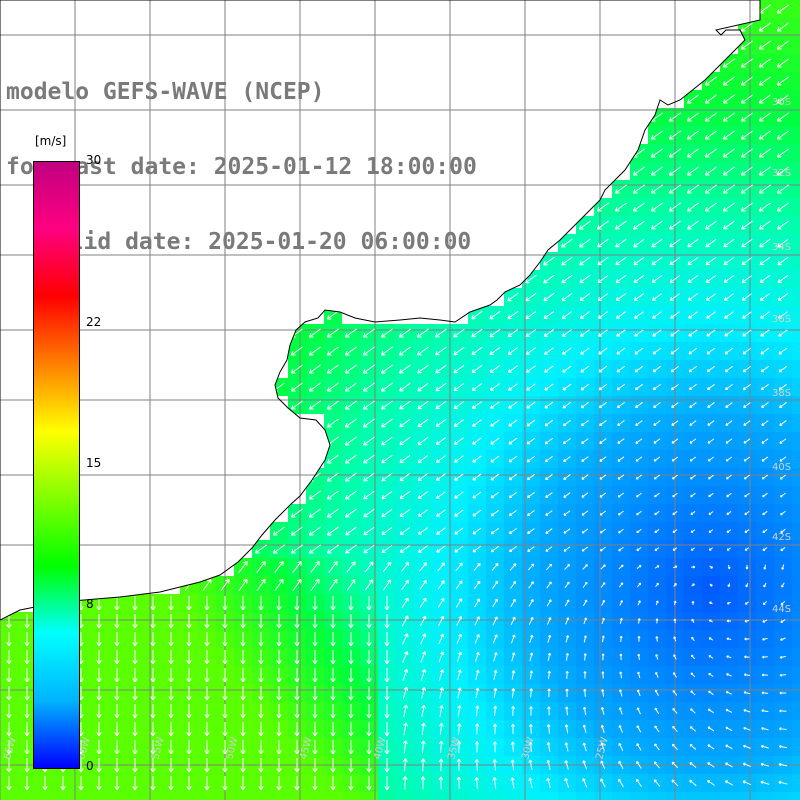 This screenshot has width=800, height=800. What do you see at coordinates (781, 609) in the screenshot?
I see `latitude-label: 44S` at bounding box center [781, 609].